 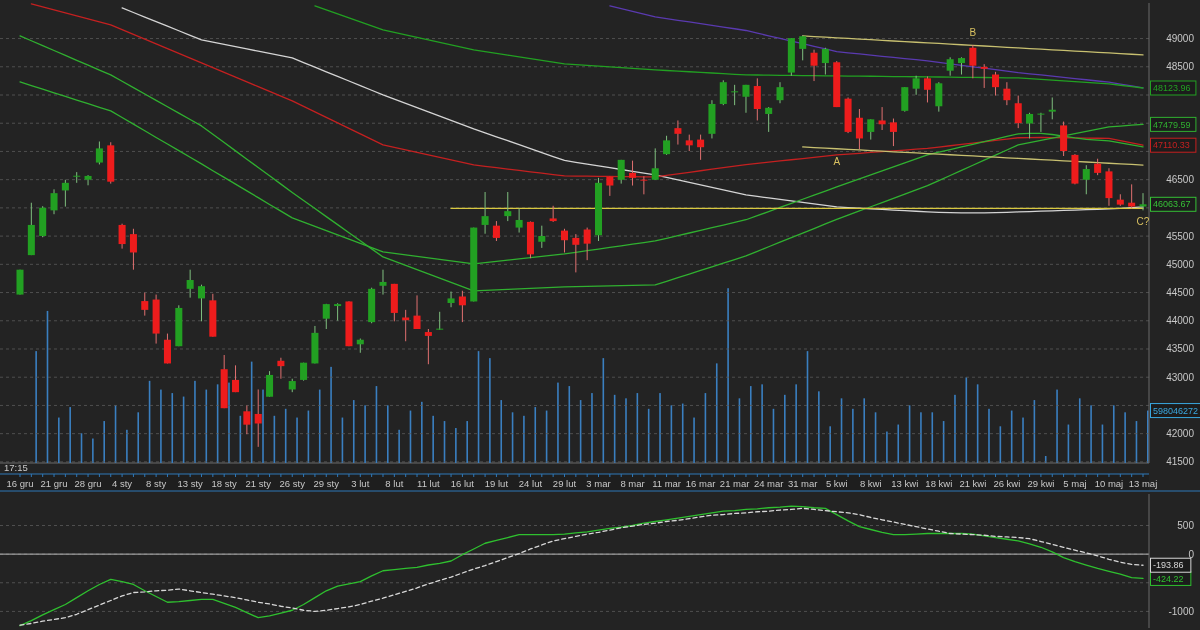 What do you see at coordinates (292, 484) in the screenshot?
I see `x-tick-label: 26 sty` at bounding box center [292, 484].